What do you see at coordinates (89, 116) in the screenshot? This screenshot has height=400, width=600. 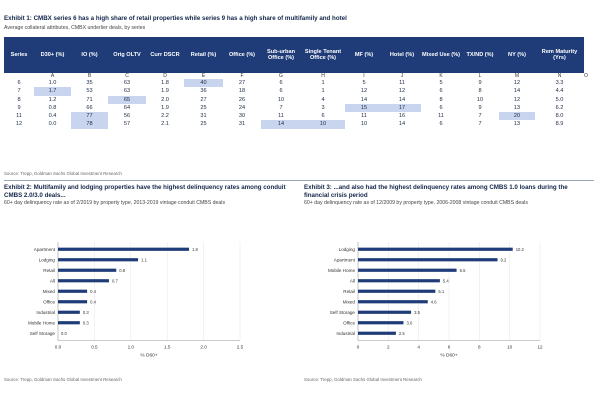 I see `table-cell: 77` at bounding box center [89, 116].